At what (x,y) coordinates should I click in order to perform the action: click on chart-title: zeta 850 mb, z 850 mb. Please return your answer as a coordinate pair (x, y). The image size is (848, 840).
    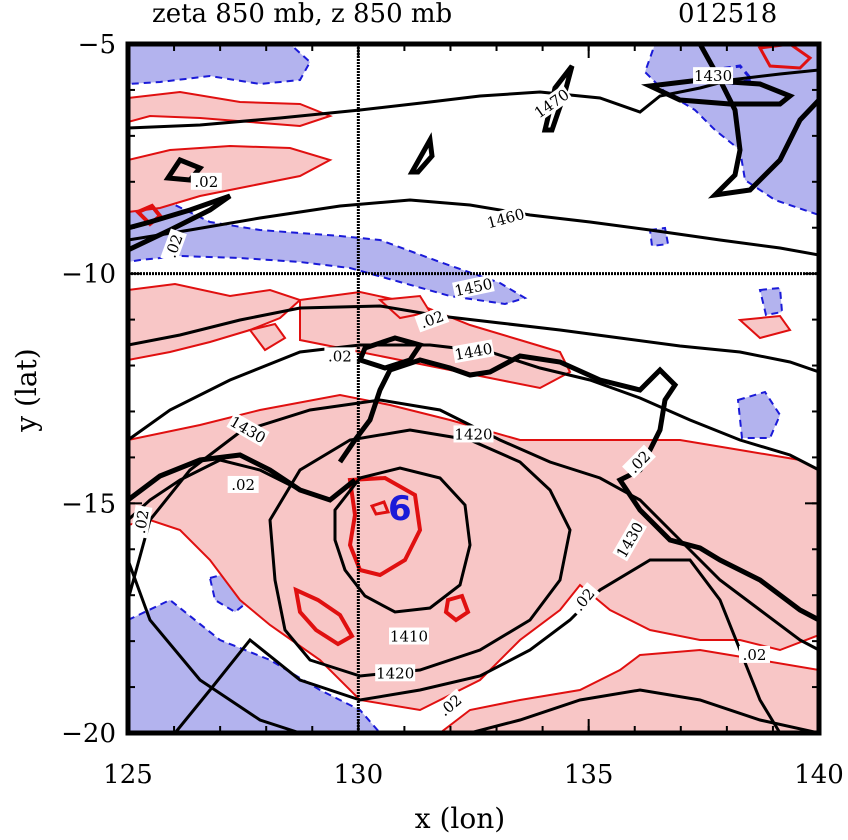
    Looking at the image, I should click on (302, 14).